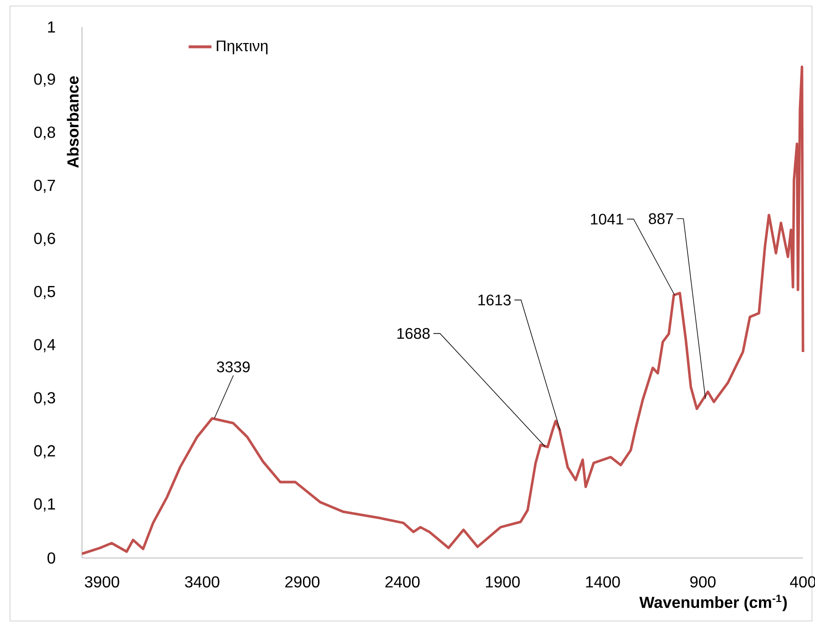 The image size is (815, 629). Describe the element at coordinates (202, 582) in the screenshot. I see `x-tick-label: 3400` at that location.